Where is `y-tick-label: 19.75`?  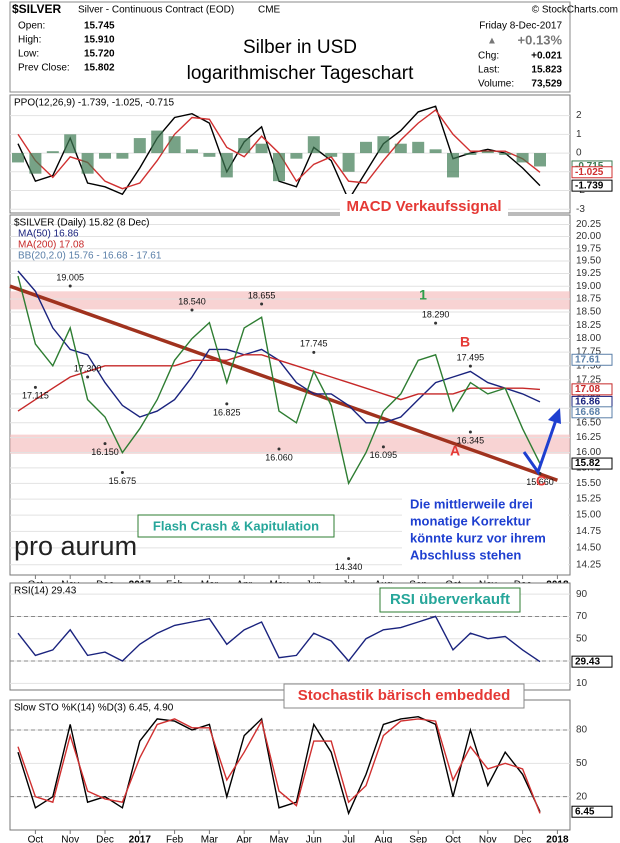 y-tick-label: 19.75 is located at coordinates (588, 248).